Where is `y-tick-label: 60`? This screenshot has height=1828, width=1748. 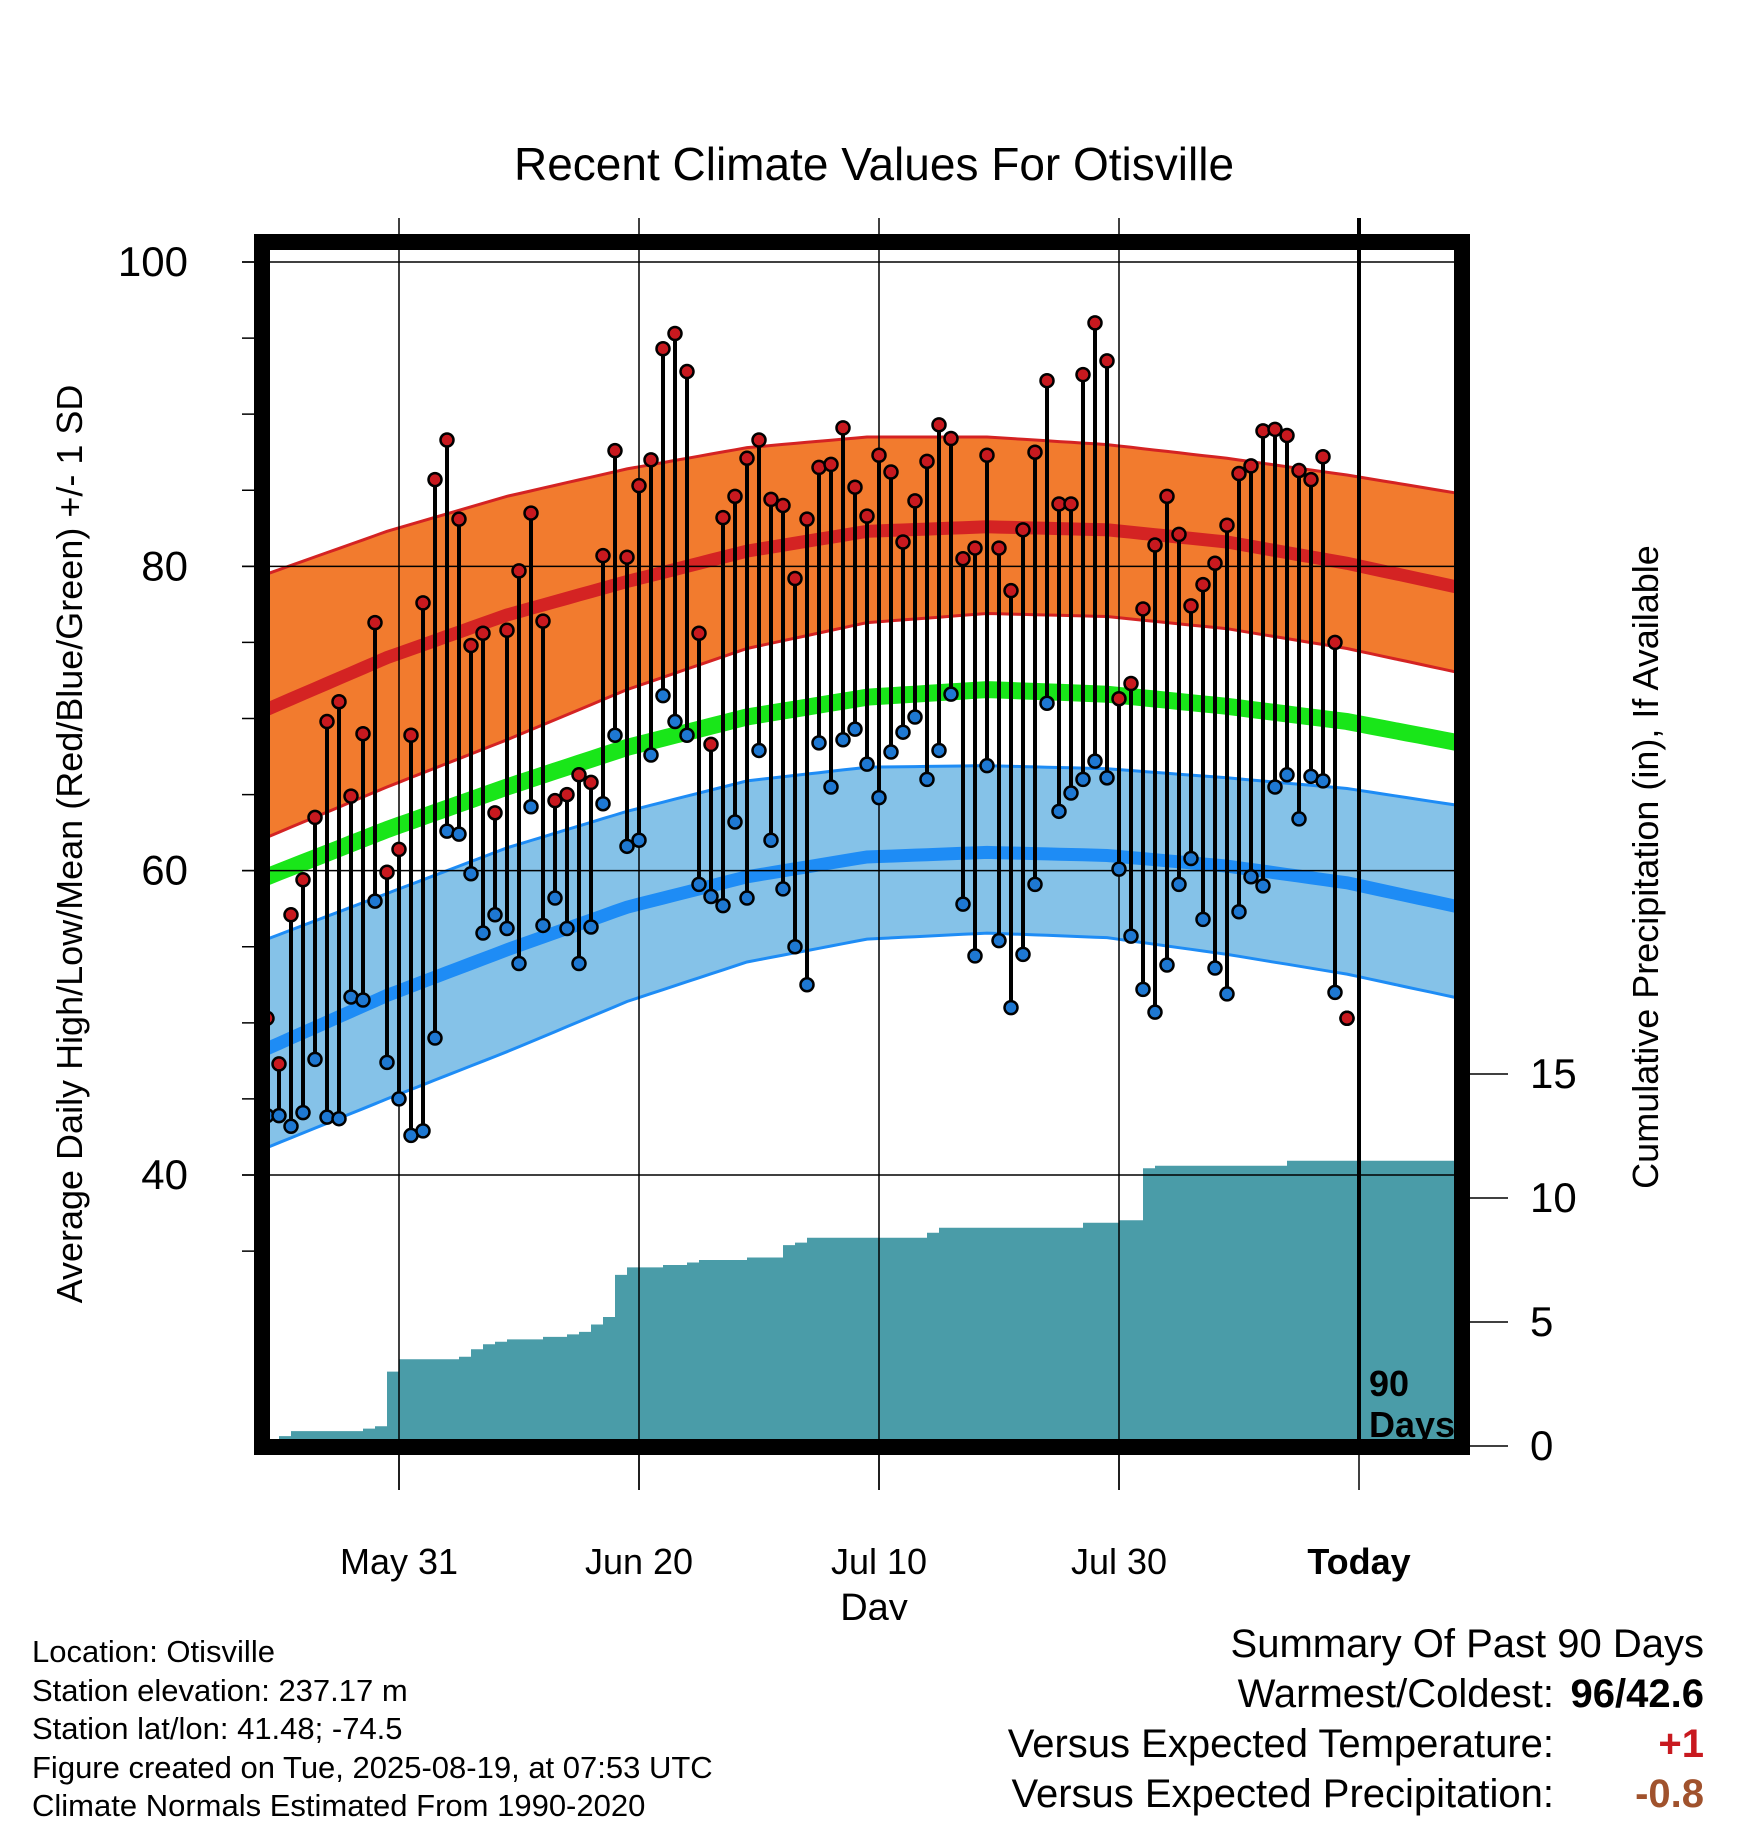 y-tick-label: 60 is located at coordinates (164, 870).